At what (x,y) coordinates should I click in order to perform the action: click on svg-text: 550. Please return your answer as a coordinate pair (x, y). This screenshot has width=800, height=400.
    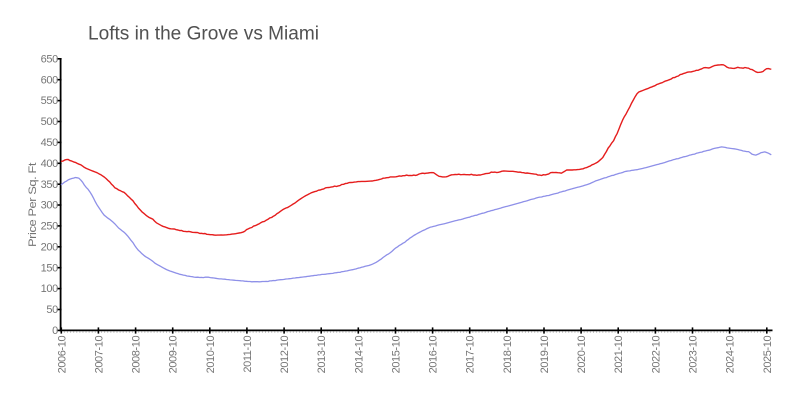
    Looking at the image, I should click on (49, 101).